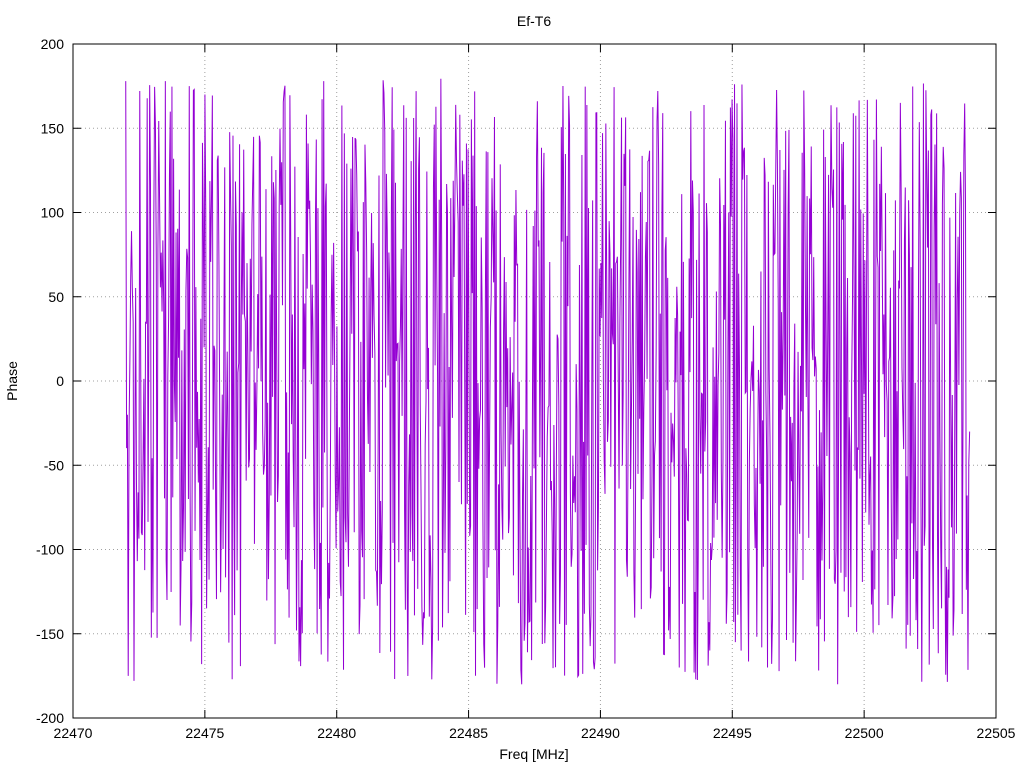  Describe the element at coordinates (56, 297) in the screenshot. I see `y-tick-label: 50` at that location.